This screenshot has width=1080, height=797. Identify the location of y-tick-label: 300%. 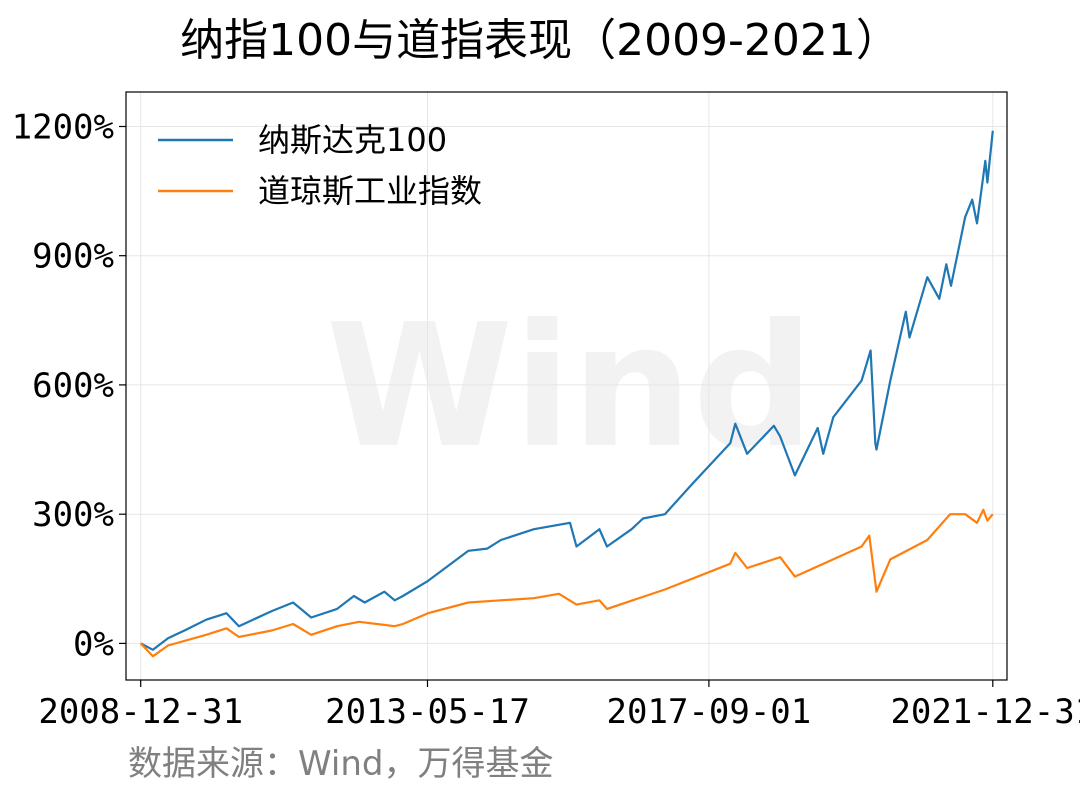
(73, 515).